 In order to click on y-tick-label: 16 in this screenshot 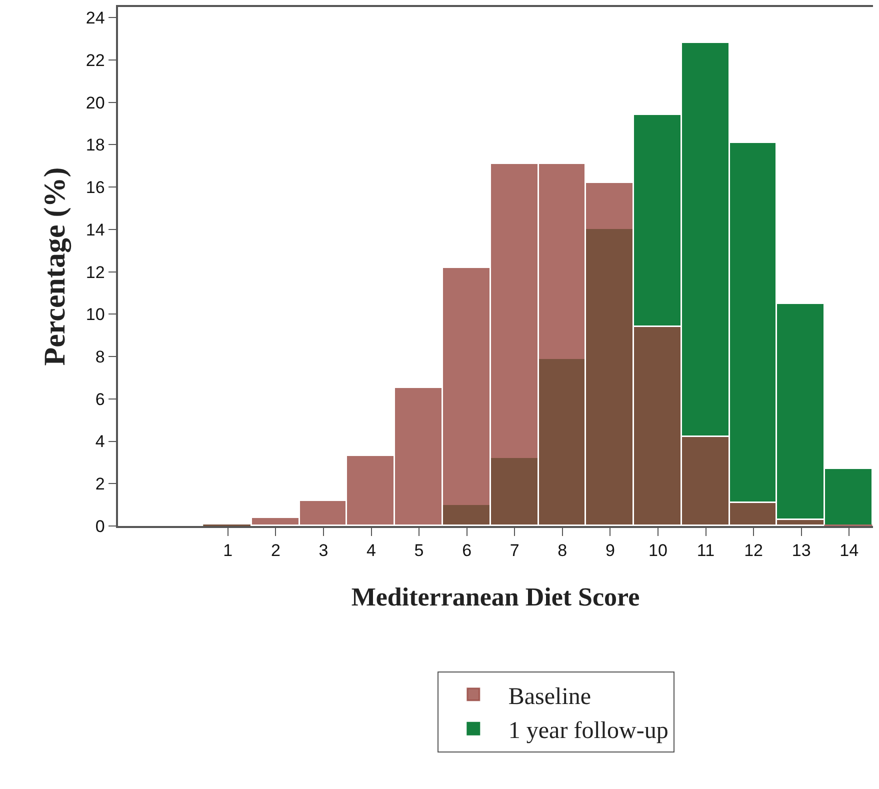, I will do `click(95, 188)`.